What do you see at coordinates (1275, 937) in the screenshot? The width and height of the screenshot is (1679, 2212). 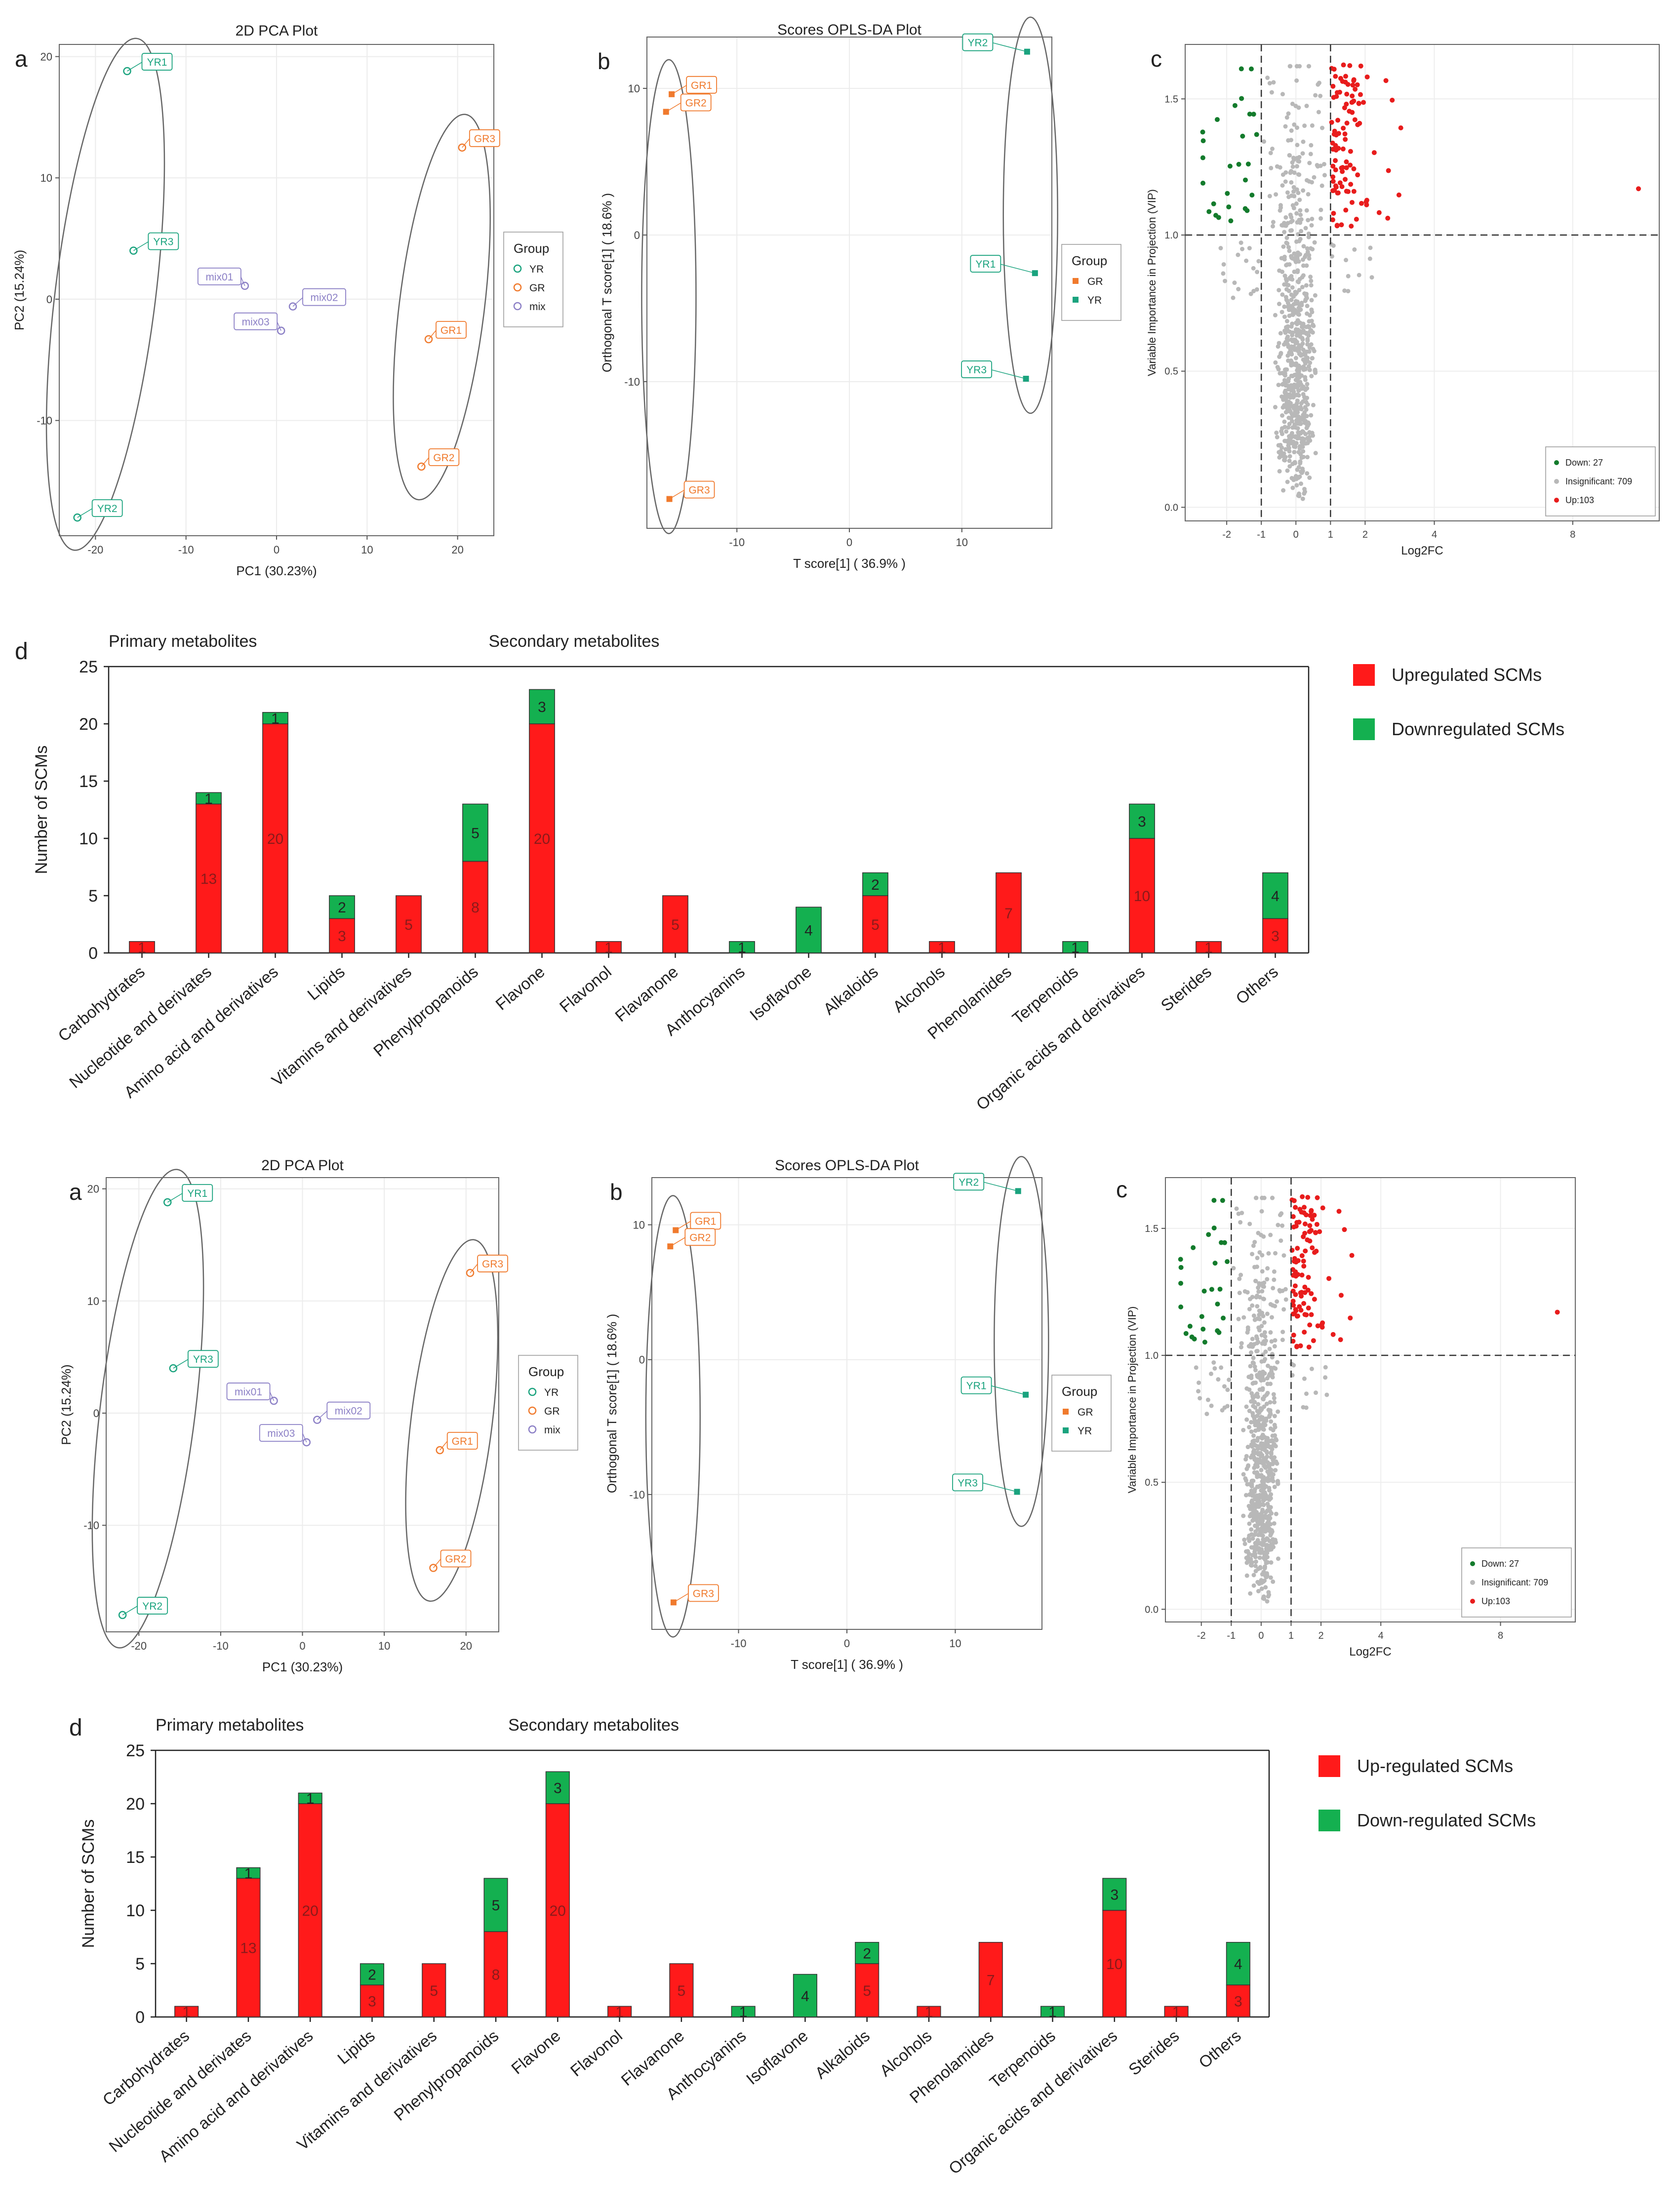 I see `bar-up-value: 3` at bounding box center [1275, 937].